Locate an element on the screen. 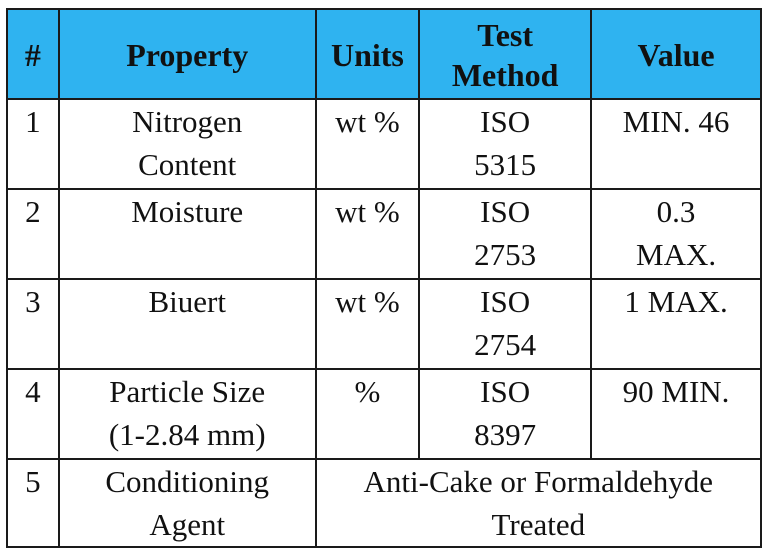 This screenshot has height=559, width=768. row-property: Moisture is located at coordinates (187, 234).